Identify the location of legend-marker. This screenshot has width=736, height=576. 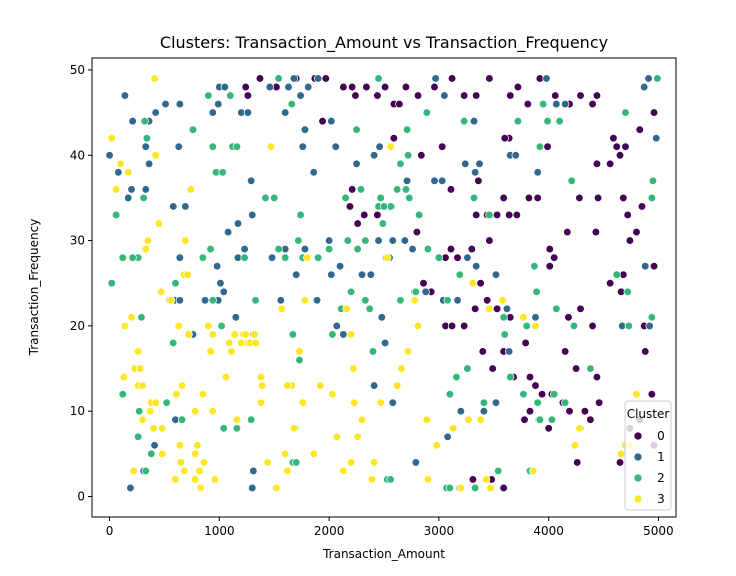
(638, 499).